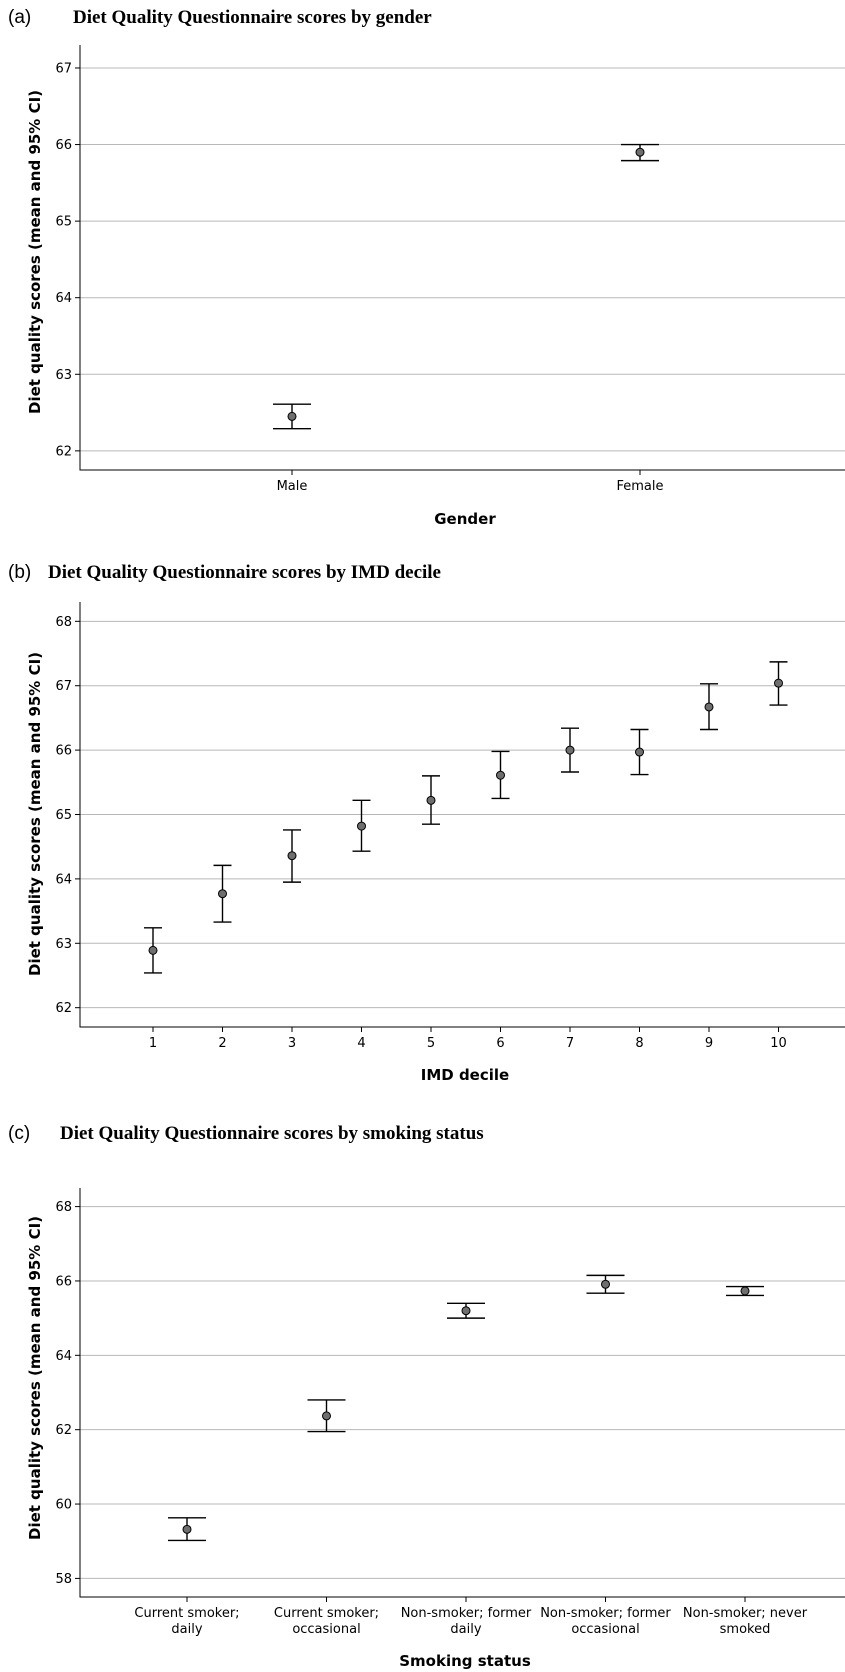 The width and height of the screenshot is (845, 1672). What do you see at coordinates (63, 815) in the screenshot?
I see `y-tick-label-imd-65: 65` at bounding box center [63, 815].